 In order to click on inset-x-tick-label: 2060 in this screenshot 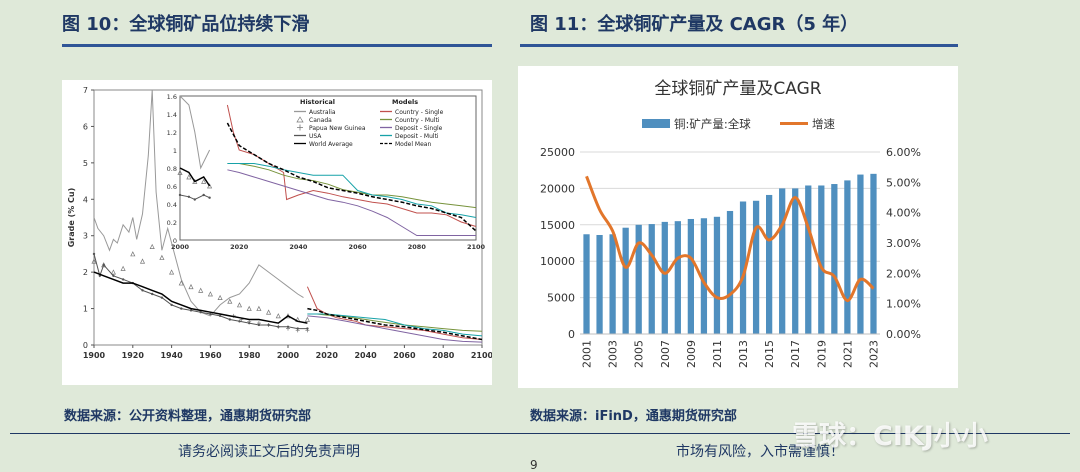, I will do `click(358, 247)`.